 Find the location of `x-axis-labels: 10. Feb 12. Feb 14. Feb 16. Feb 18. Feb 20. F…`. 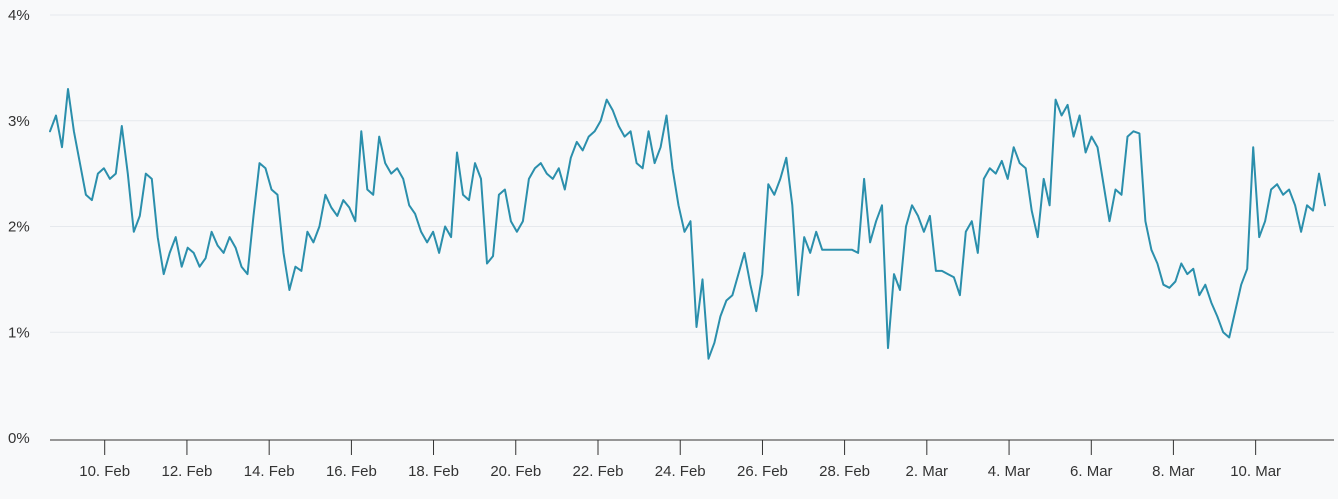

x-axis-labels: 10. Feb 12. Feb 14. Feb 16. Feb 18. Feb 20. F… is located at coordinates (680, 471).